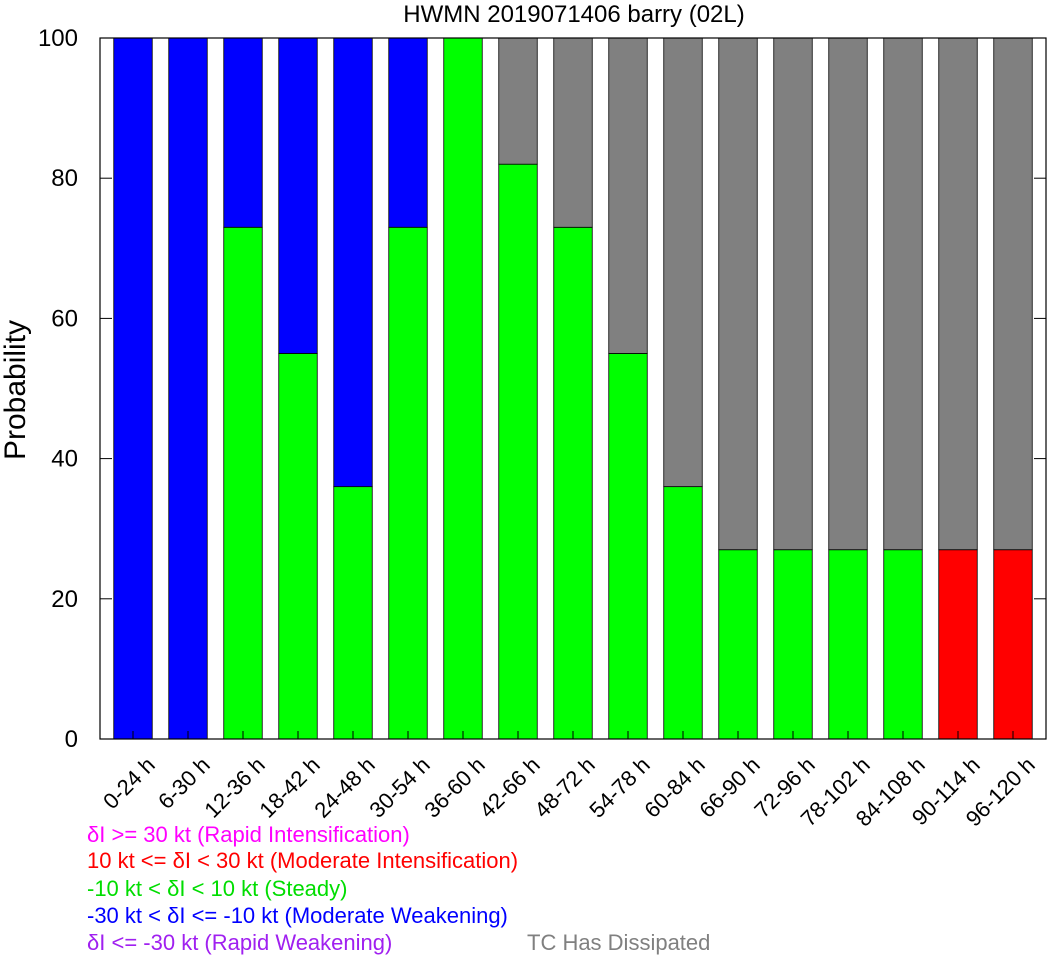 Image resolution: width=1057 pixels, height=960 pixels. Describe the element at coordinates (738, 294) in the screenshot. I see `bar-segment-66-90h-tc-has-dissipated` at that location.